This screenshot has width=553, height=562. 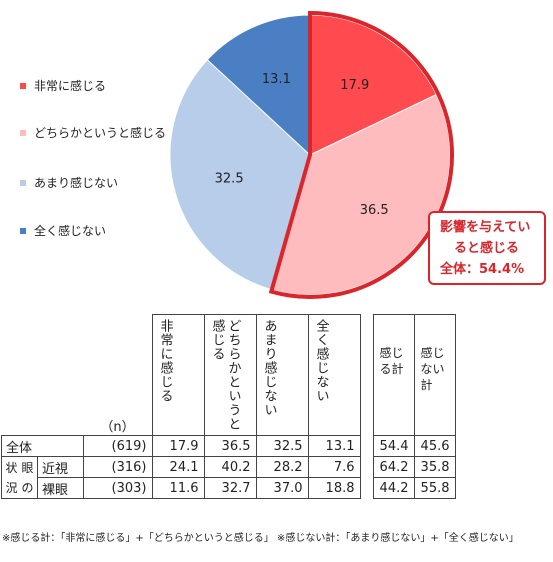 I want to click on value-cell: 40.2, so click(x=230, y=467).